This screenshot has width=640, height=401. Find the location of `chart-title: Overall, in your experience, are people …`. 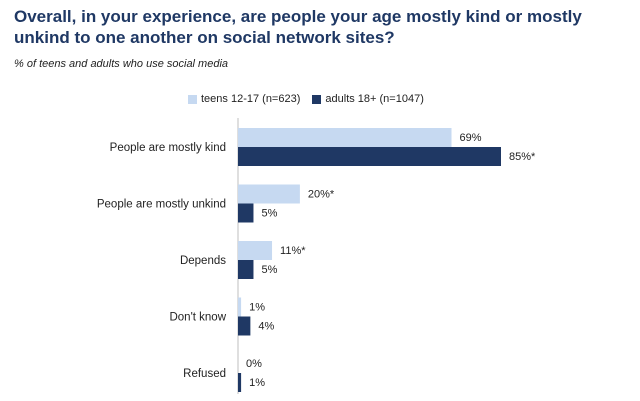

chart-title: Overall, in your experience, are people … is located at coordinates (298, 27).